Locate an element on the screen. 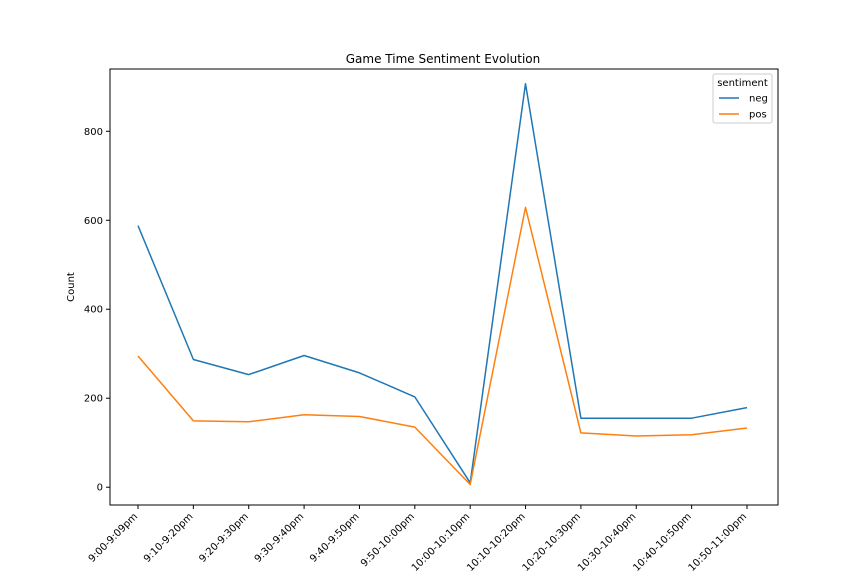 This screenshot has height=576, width=864. legend-label-pos: pos is located at coordinates (758, 115).